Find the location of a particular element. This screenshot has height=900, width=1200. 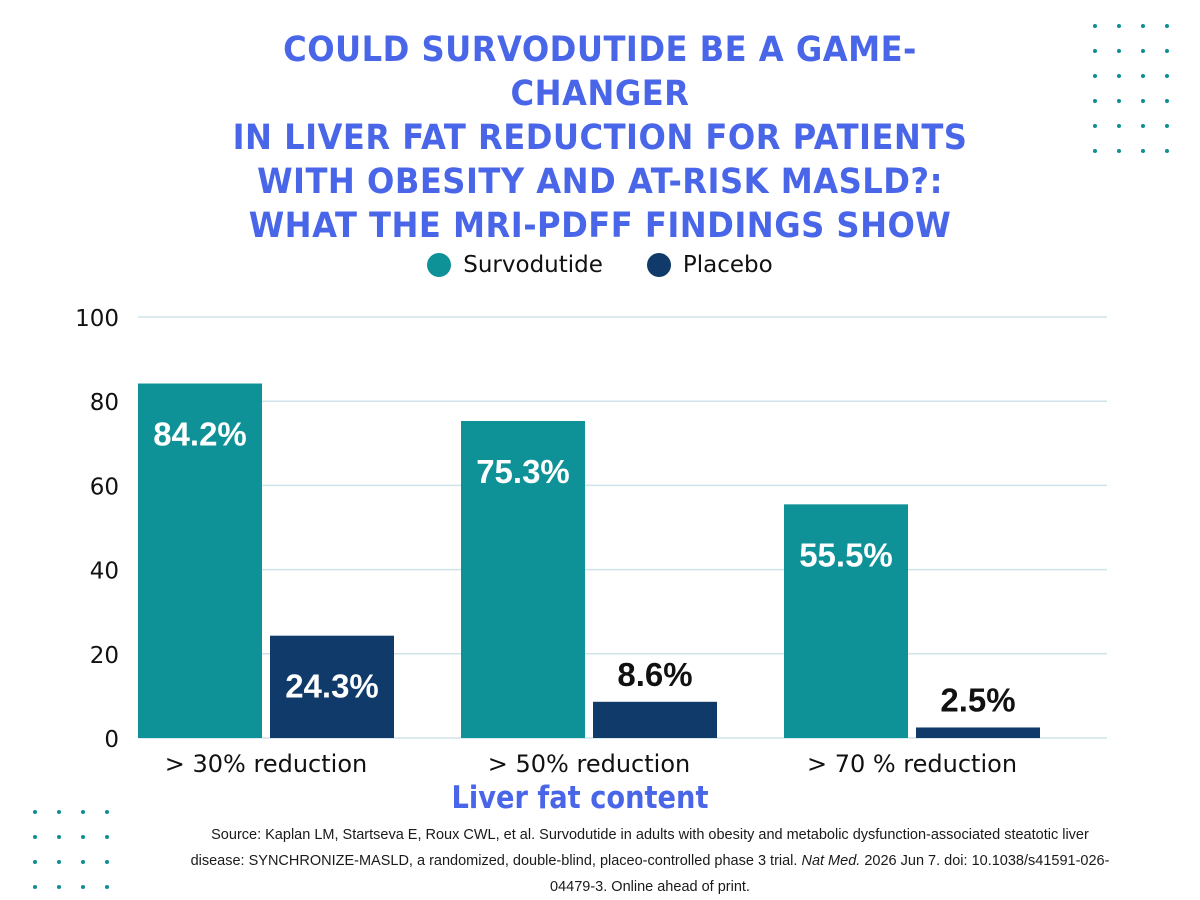

y-tick-label: 60 is located at coordinates (104, 487).